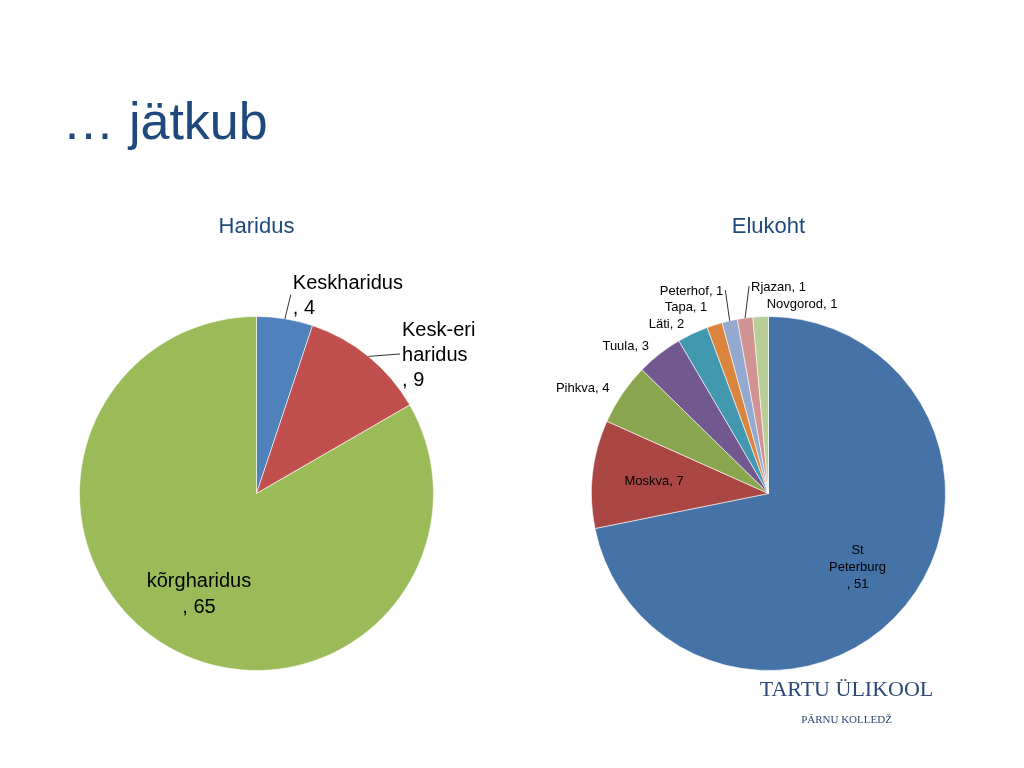  I want to click on text: PÄRNU KOLLEDŽ, so click(847, 718).